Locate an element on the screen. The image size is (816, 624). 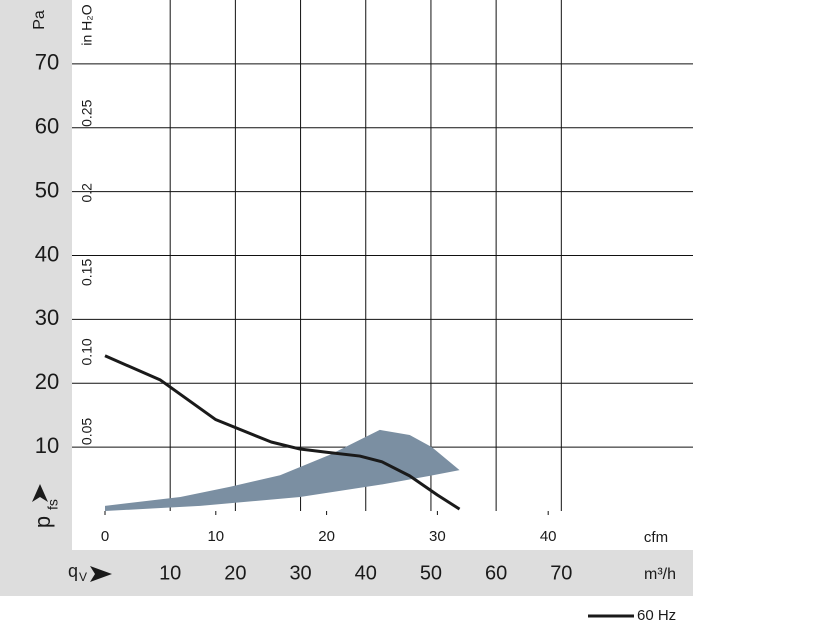
x2-label: q is located at coordinates (73, 571).